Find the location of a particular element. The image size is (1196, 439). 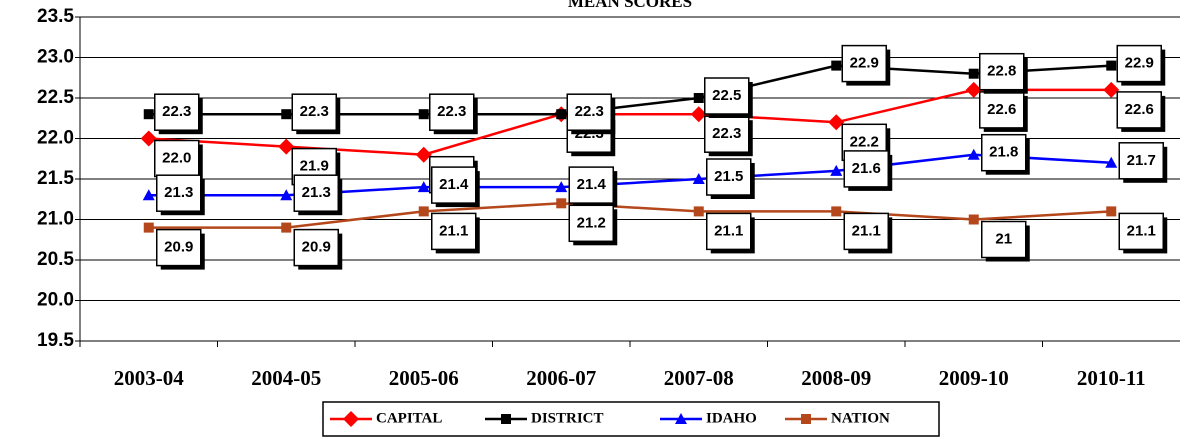

data-label: 21 is located at coordinates (1003, 238).